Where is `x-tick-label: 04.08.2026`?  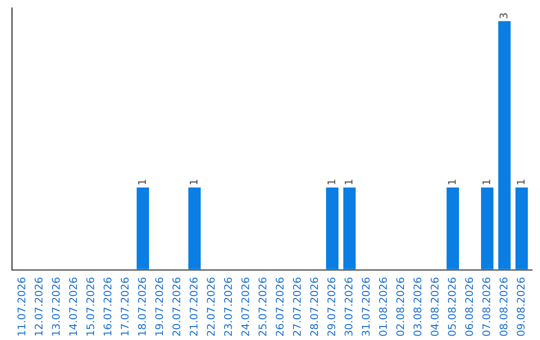 x-tick-label: 04.08.2026 is located at coordinates (434, 307).